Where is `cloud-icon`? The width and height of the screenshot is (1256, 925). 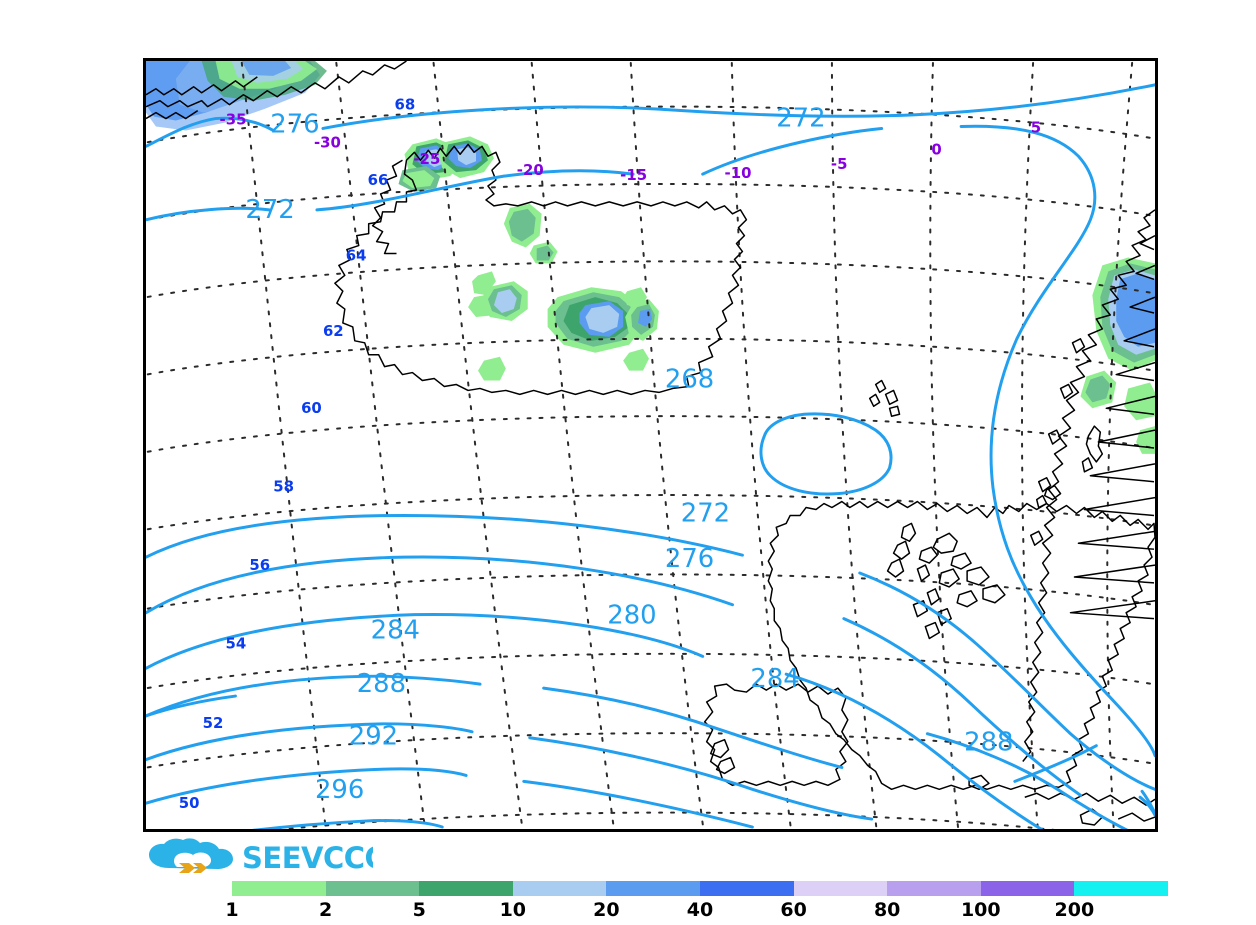 cloud-icon is located at coordinates (191, 853).